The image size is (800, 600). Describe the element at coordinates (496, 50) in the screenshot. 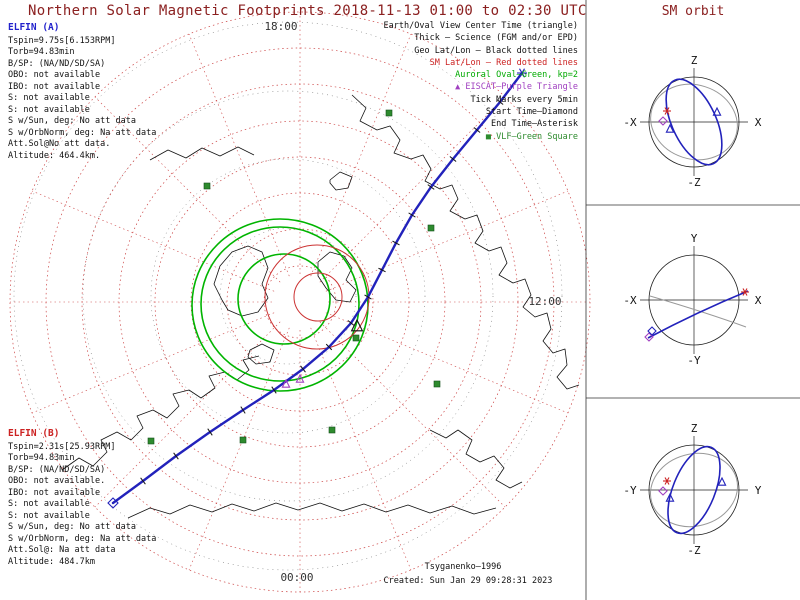

I see `legend-line: Geo Lat/Lon — Black dotted lines` at that location.